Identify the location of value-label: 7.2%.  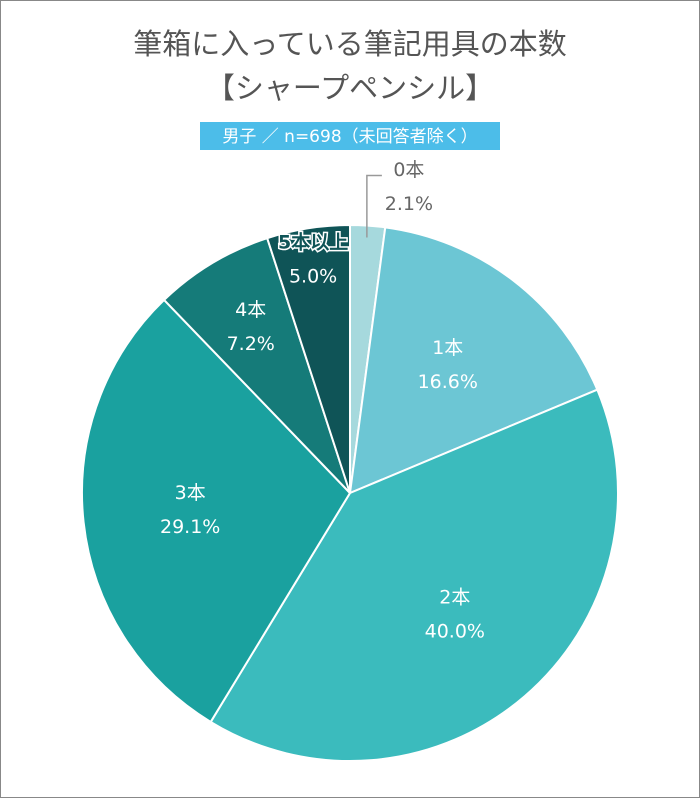
(251, 344).